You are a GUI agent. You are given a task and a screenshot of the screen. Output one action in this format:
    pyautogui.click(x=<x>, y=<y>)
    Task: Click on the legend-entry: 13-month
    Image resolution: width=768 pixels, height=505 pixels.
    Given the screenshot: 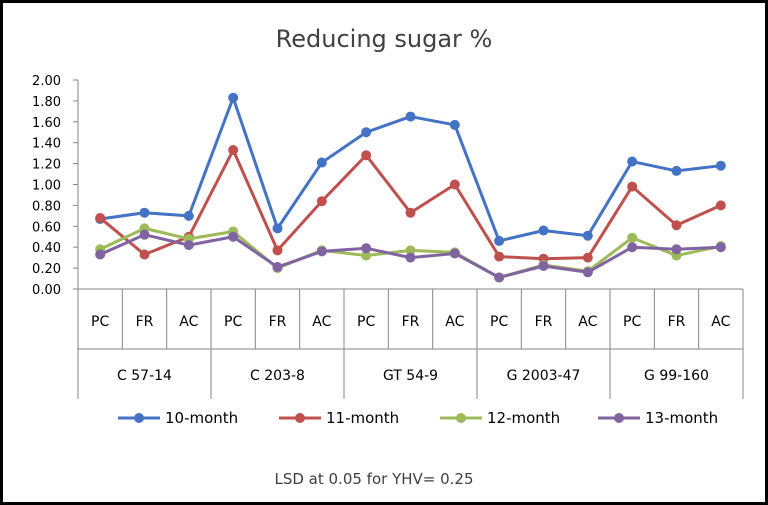 What is the action you would take?
    pyautogui.click(x=658, y=418)
    